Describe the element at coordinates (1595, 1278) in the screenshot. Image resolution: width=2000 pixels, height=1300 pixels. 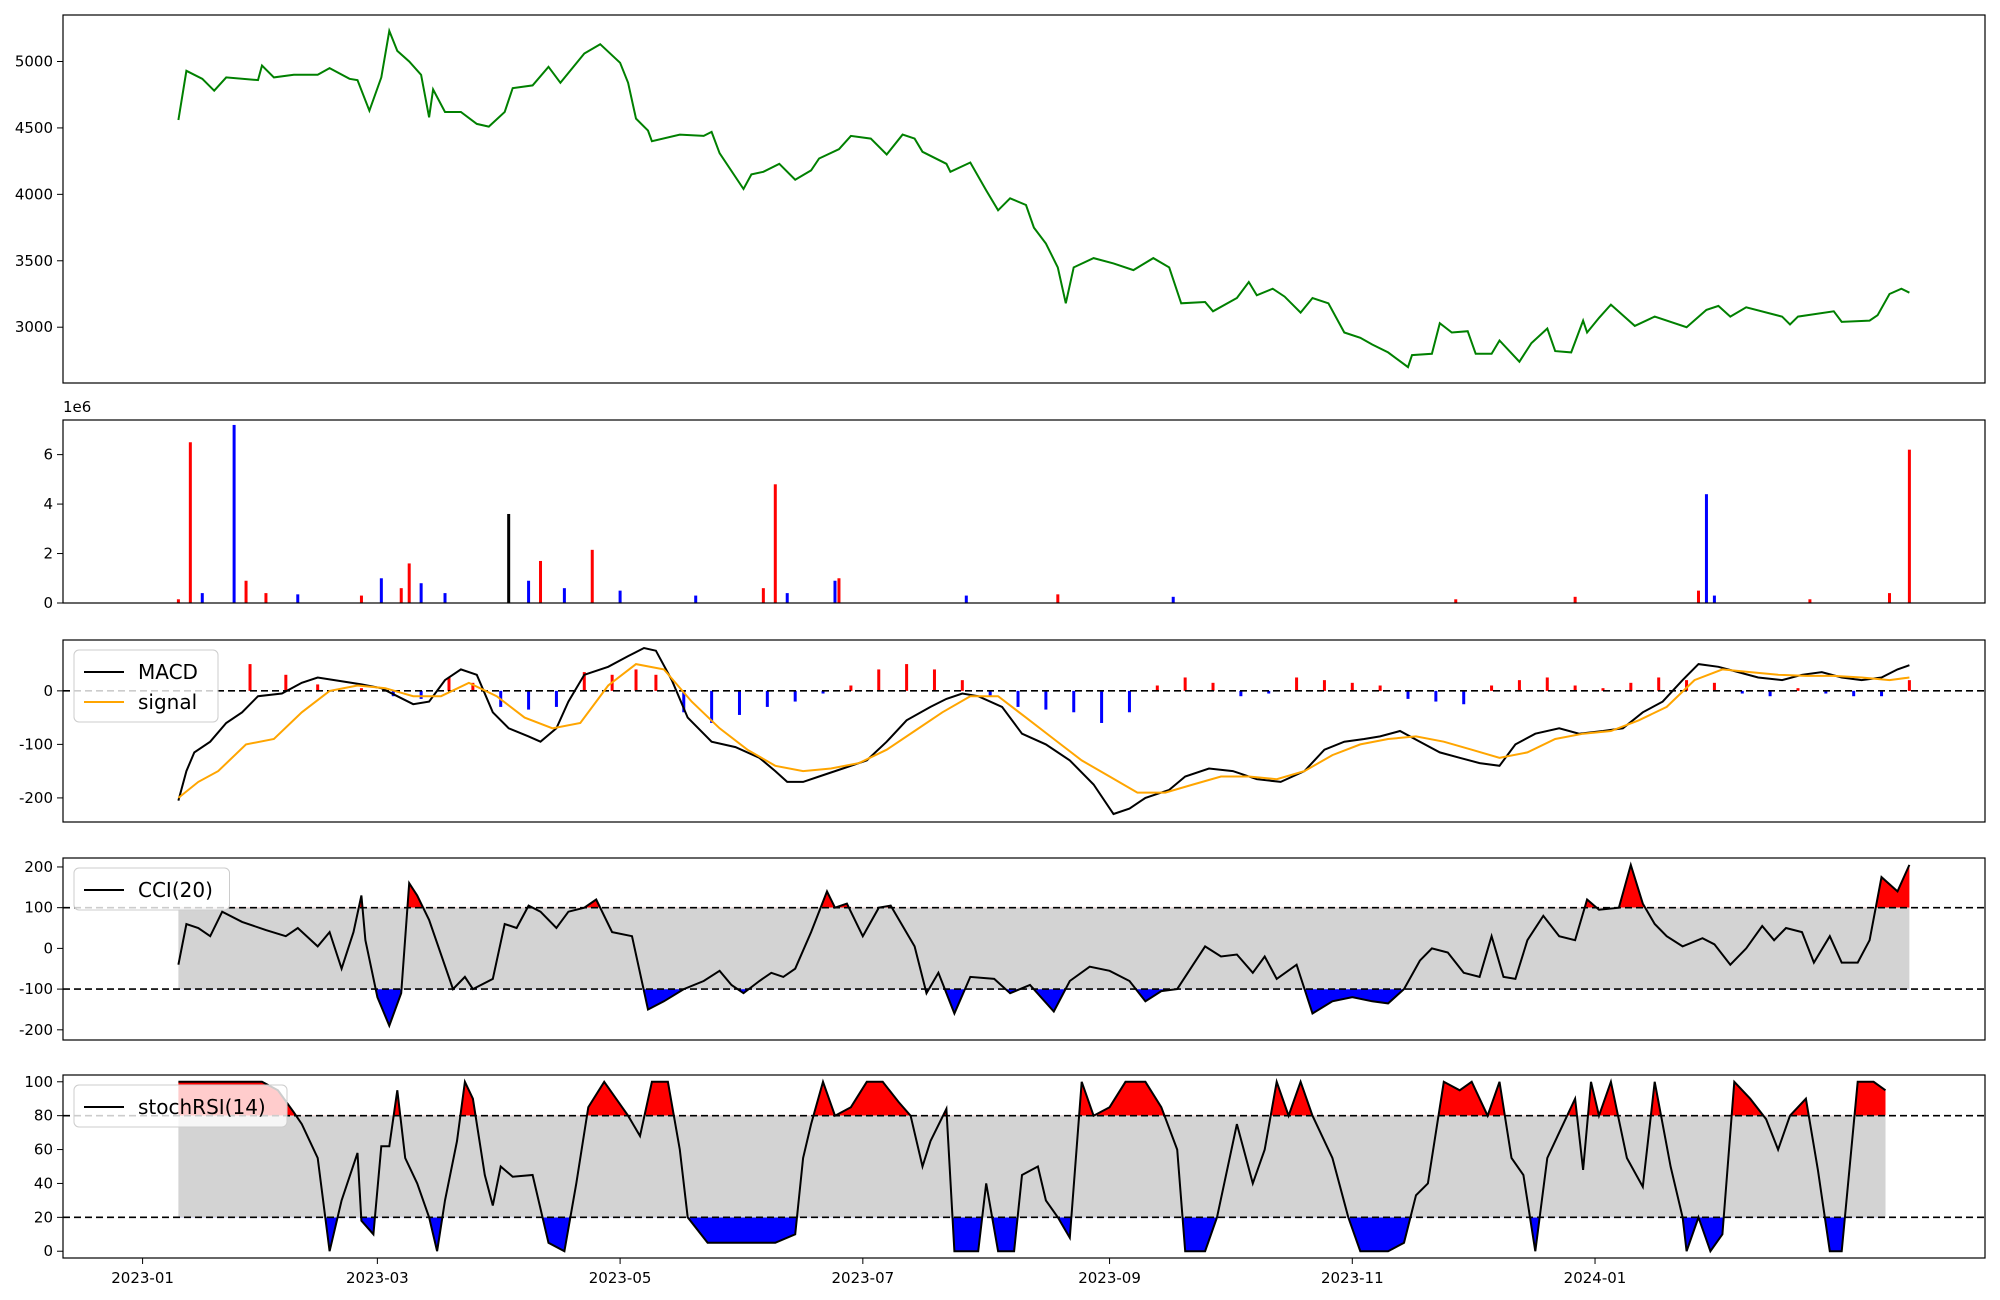
I see `x-tick-label: 2024-01` at that location.